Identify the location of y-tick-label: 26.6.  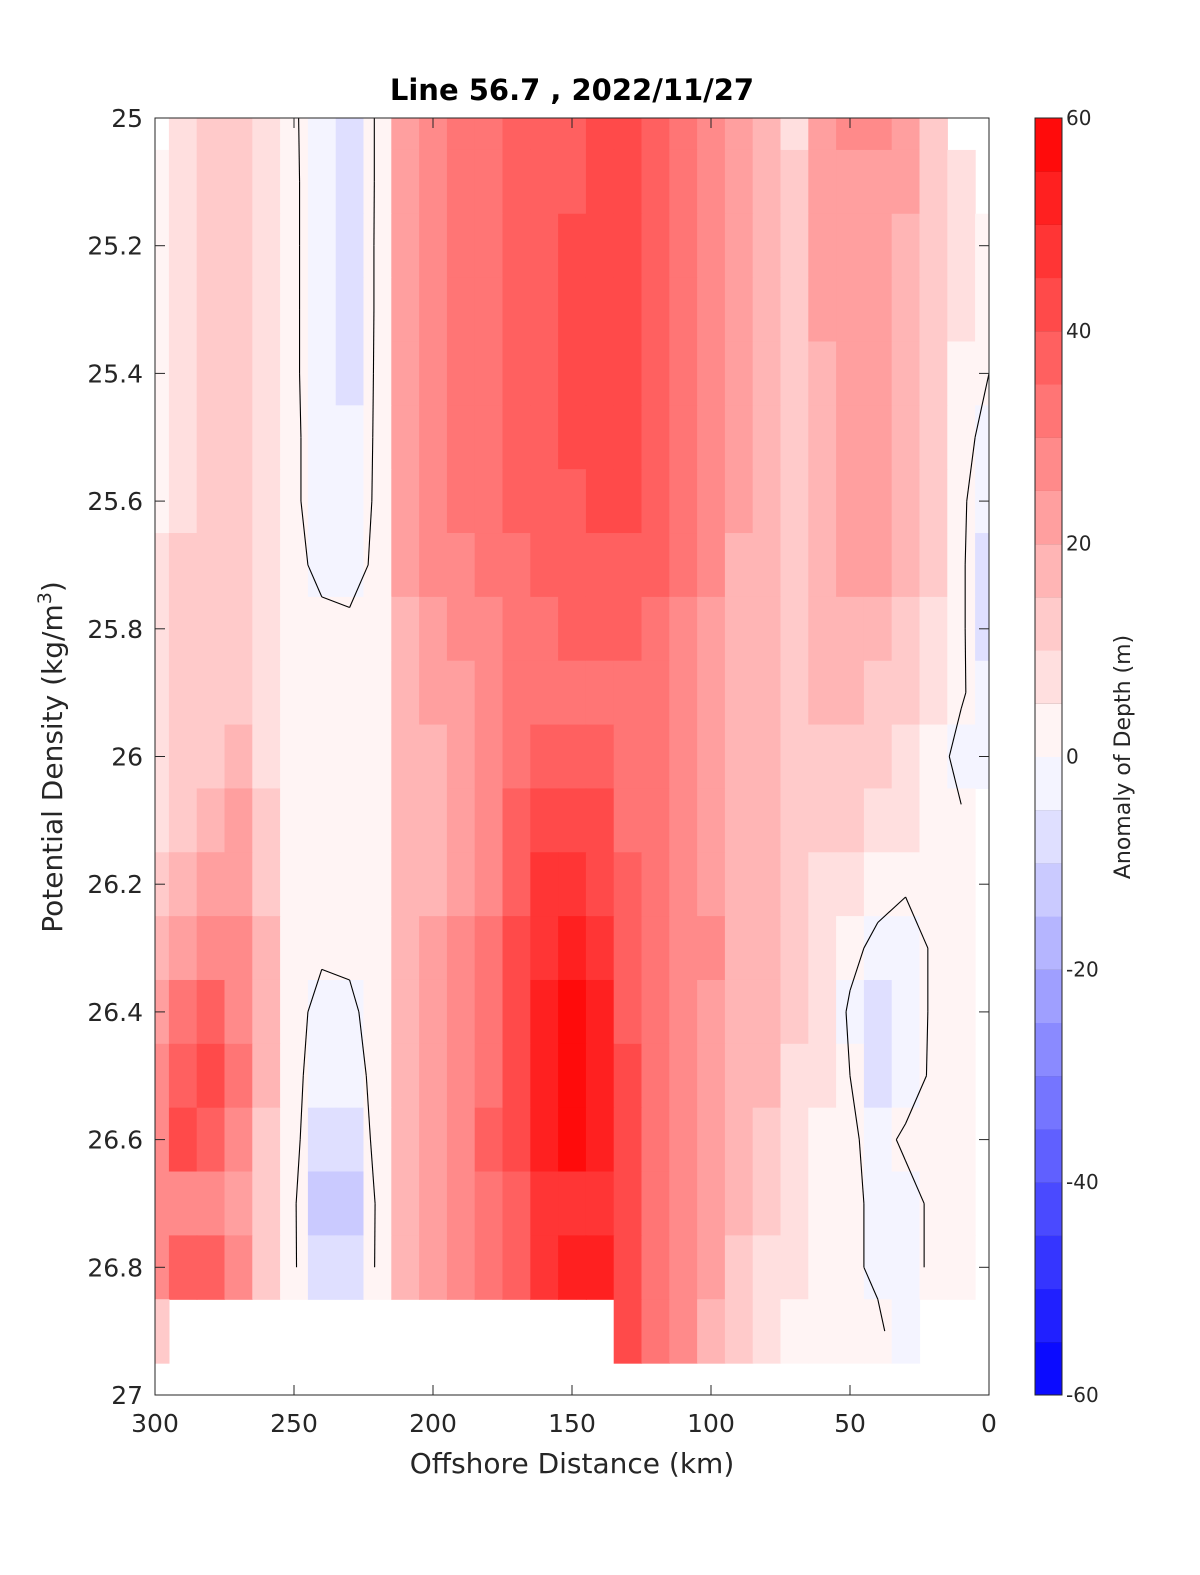
(115, 1140).